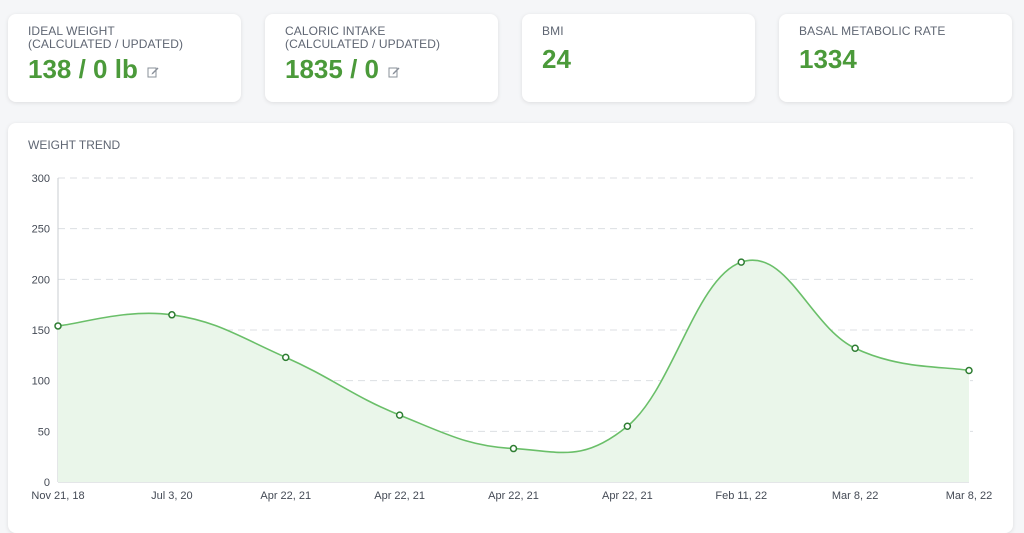 The width and height of the screenshot is (1024, 533). I want to click on bmi-card: BMI 24, so click(638, 58).